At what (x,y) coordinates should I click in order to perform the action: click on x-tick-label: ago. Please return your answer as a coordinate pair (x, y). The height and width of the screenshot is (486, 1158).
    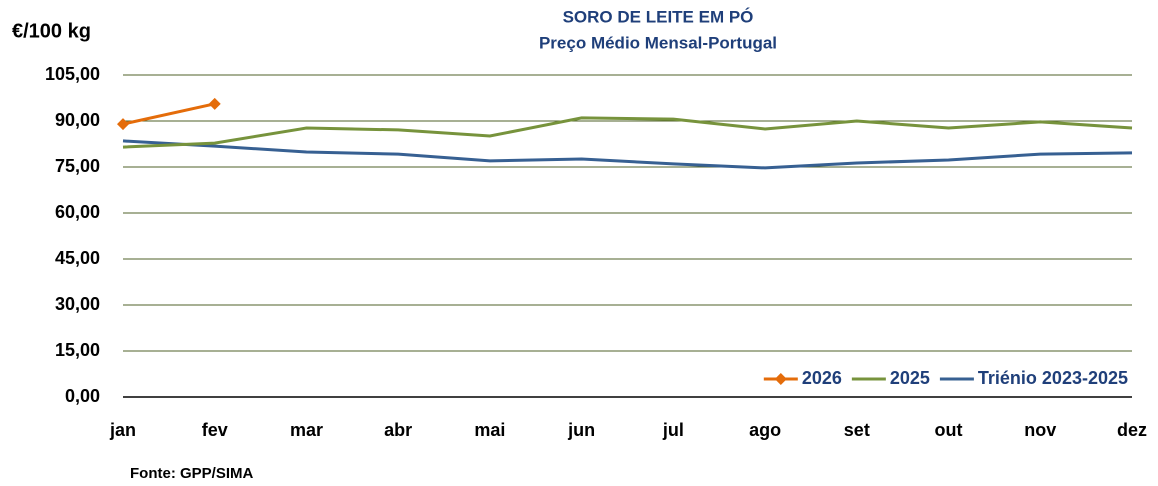
    Looking at the image, I should click on (765, 430).